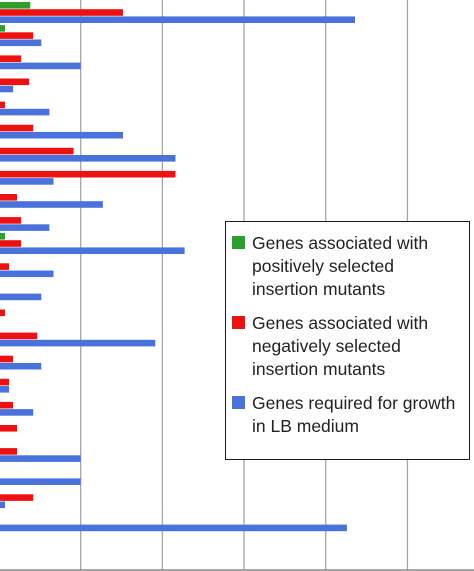 The width and height of the screenshot is (474, 571). What do you see at coordinates (40, 458) in the screenshot?
I see `bar-series2-row19` at bounding box center [40, 458].